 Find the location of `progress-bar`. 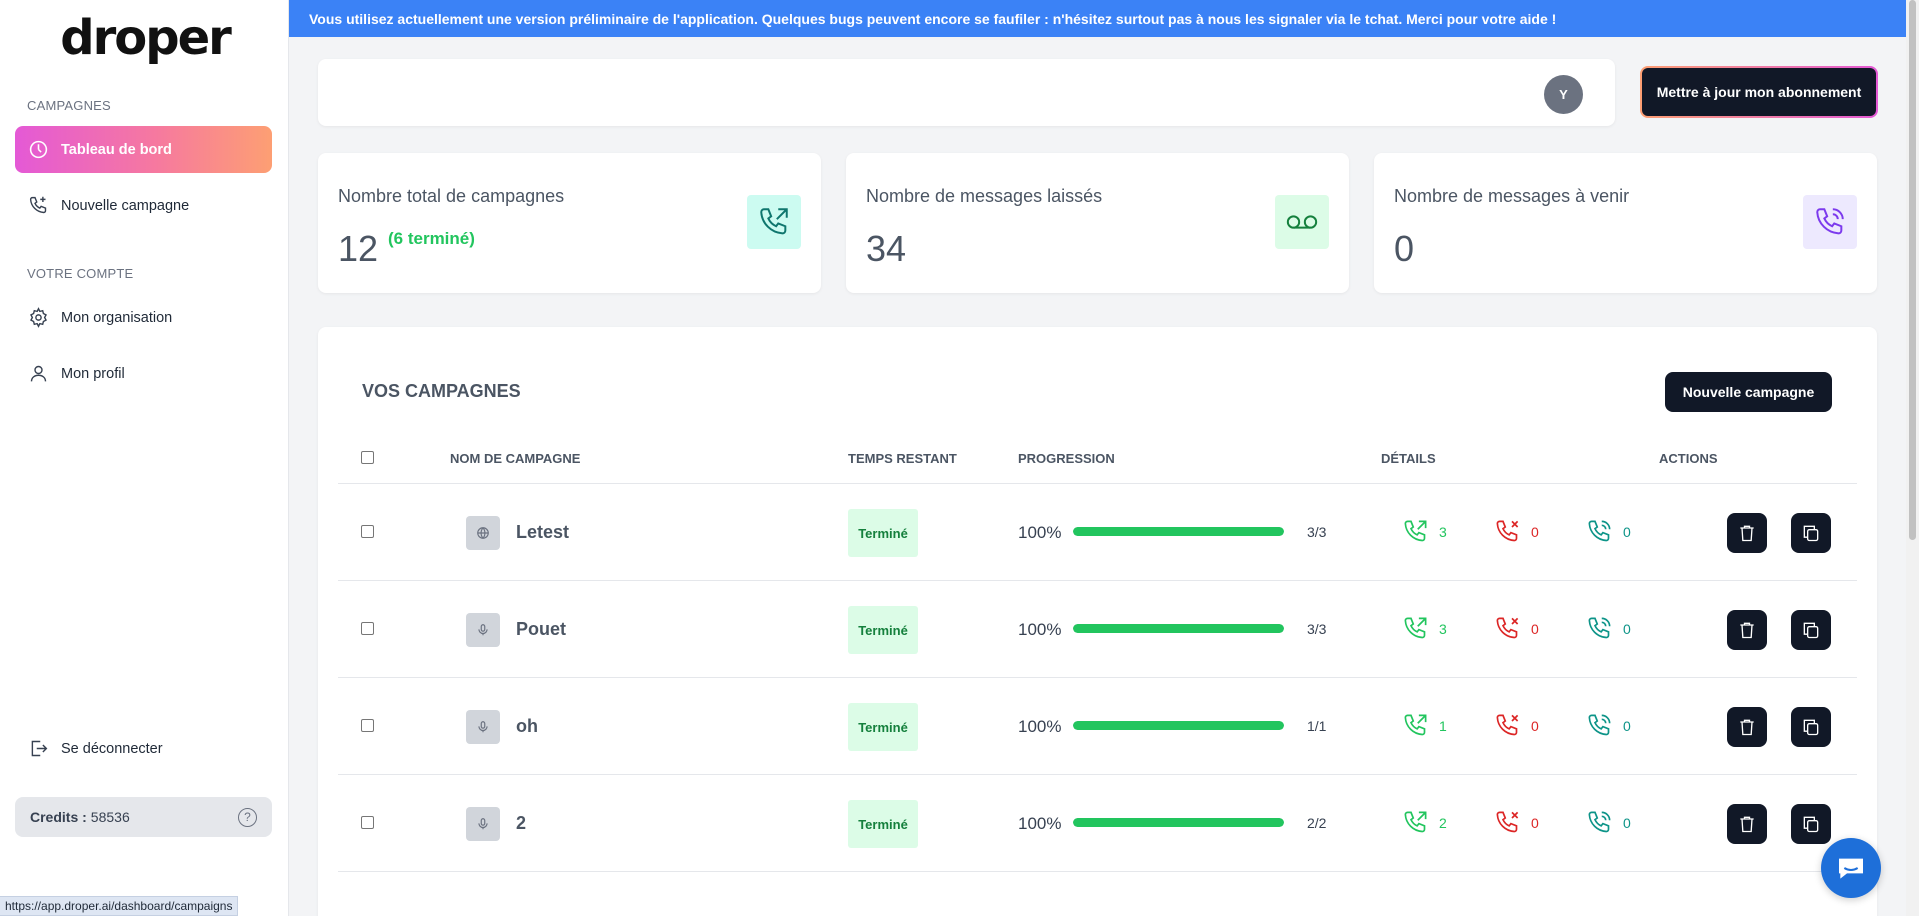

progress-bar is located at coordinates (1178, 531).